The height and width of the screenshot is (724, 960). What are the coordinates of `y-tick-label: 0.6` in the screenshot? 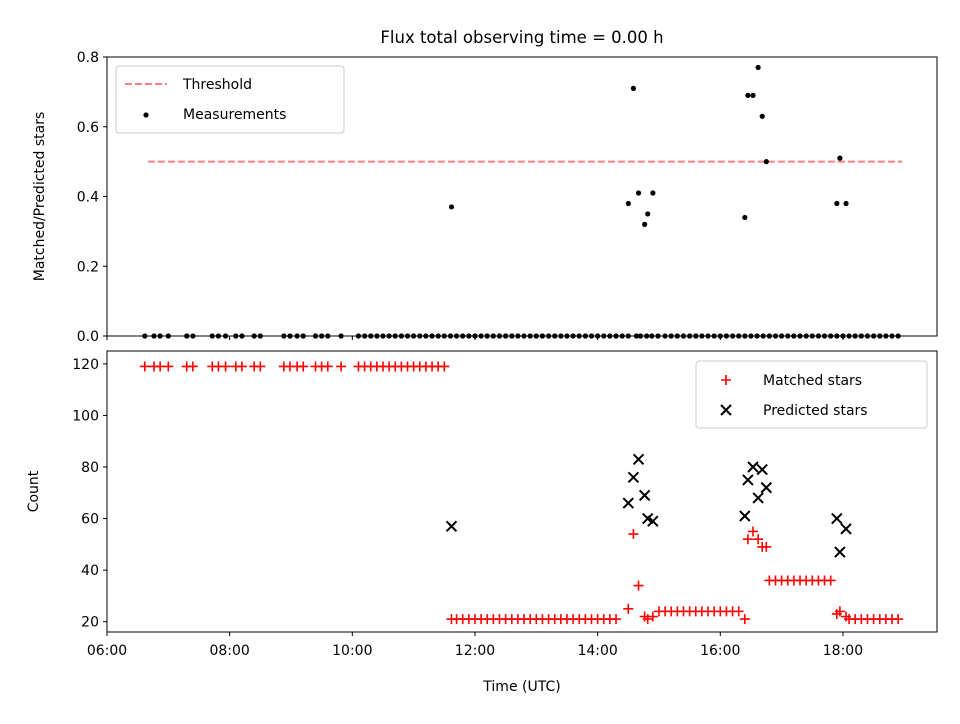 It's located at (88, 128).